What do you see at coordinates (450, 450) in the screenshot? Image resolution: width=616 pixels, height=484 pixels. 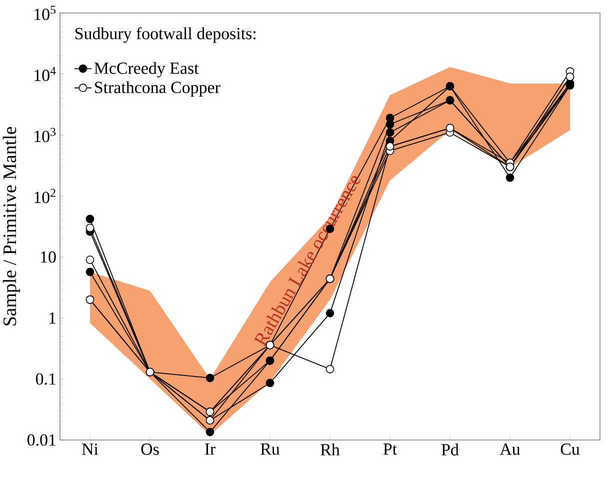 I see `x-tick-label: Pd` at bounding box center [450, 450].